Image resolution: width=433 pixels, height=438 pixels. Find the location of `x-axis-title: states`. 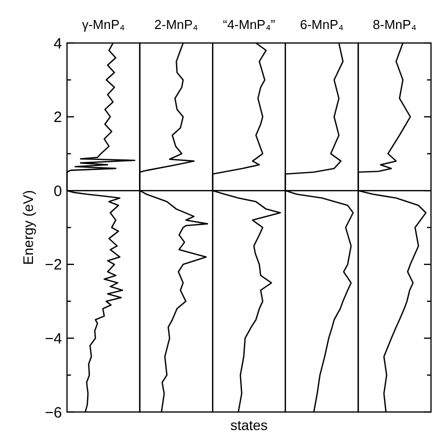

x-axis-title: states is located at coordinates (249, 425).